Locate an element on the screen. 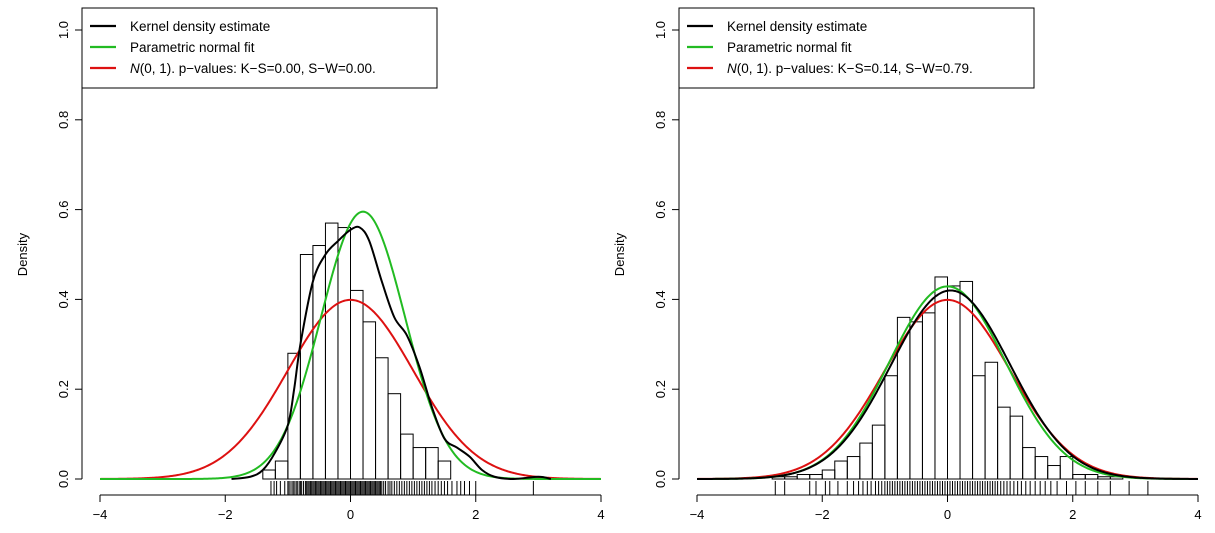  reference-normal-curve is located at coordinates (350, 389).